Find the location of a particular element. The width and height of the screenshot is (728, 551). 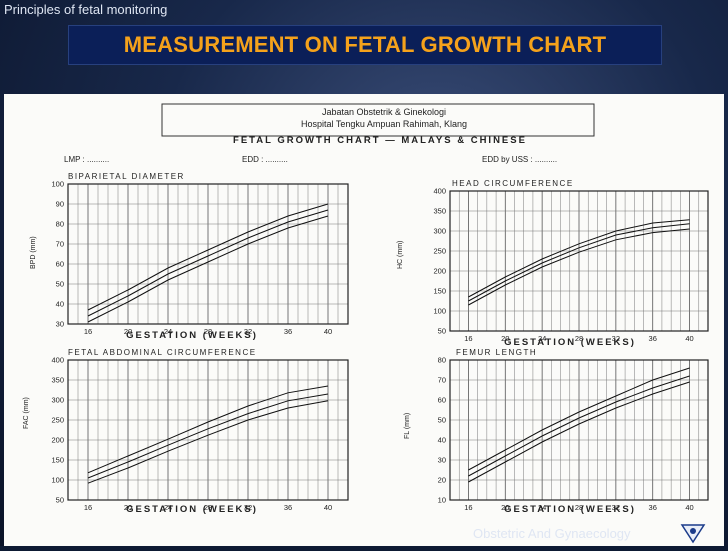

chart-title: HEAD CIRCUMFERENCE is located at coordinates (513, 183).